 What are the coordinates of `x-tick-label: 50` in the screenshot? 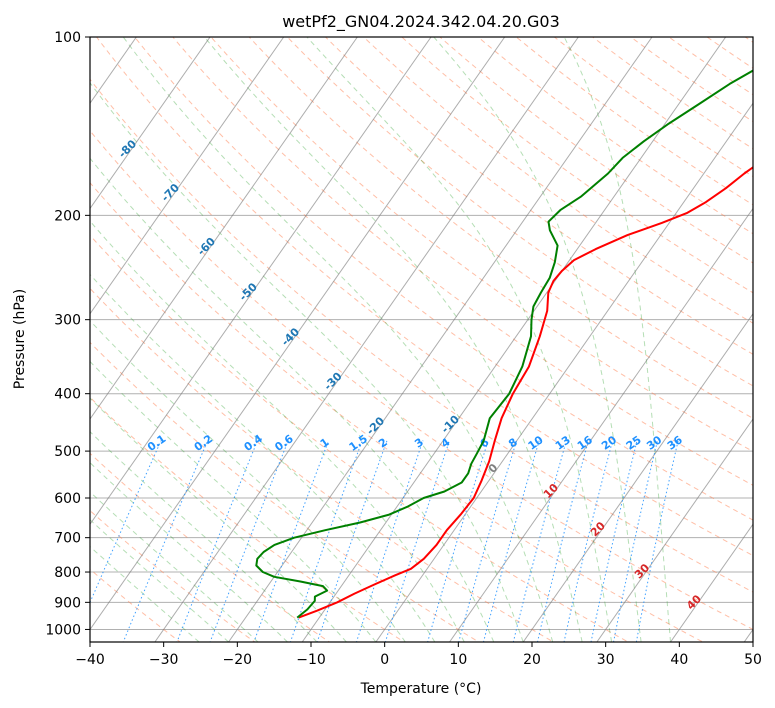 It's located at (753, 660).